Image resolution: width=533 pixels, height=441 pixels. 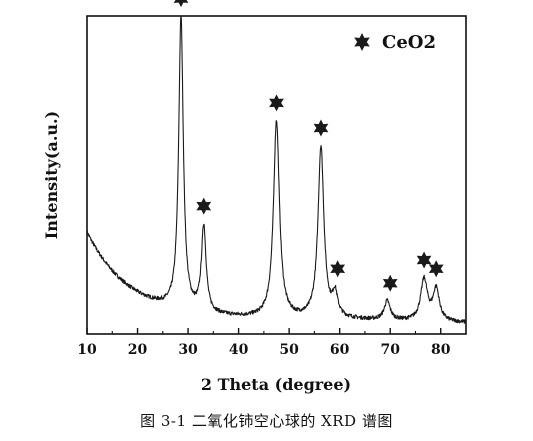 I want to click on x-tick-label-30: 30, so click(x=188, y=350).